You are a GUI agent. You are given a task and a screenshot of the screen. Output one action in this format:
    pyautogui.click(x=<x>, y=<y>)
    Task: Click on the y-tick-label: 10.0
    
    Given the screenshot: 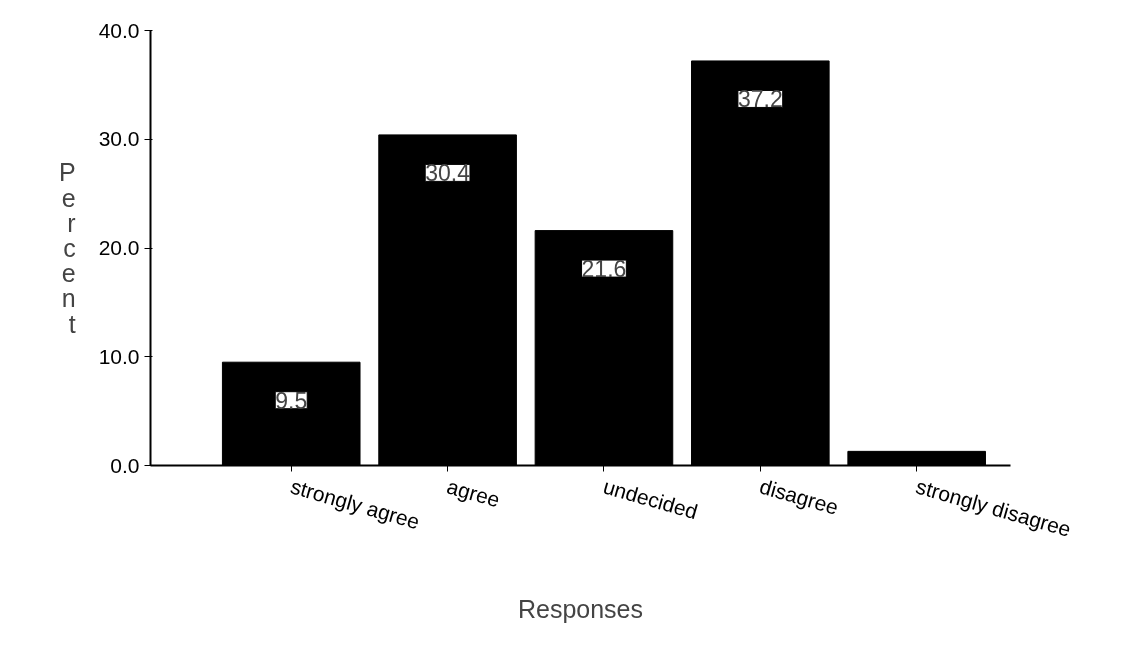 What is the action you would take?
    pyautogui.click(x=119, y=356)
    